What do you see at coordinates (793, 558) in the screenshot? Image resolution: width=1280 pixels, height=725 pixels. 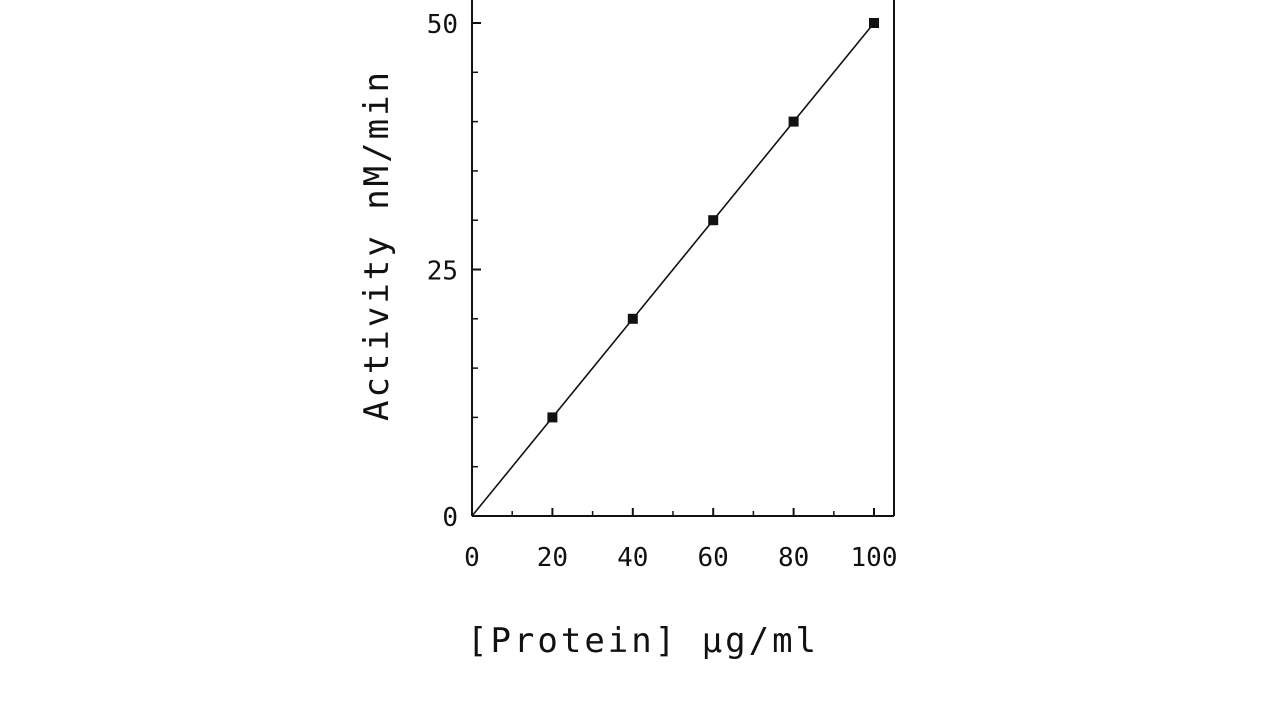 I see `x-tick-label: 80` at bounding box center [793, 558].